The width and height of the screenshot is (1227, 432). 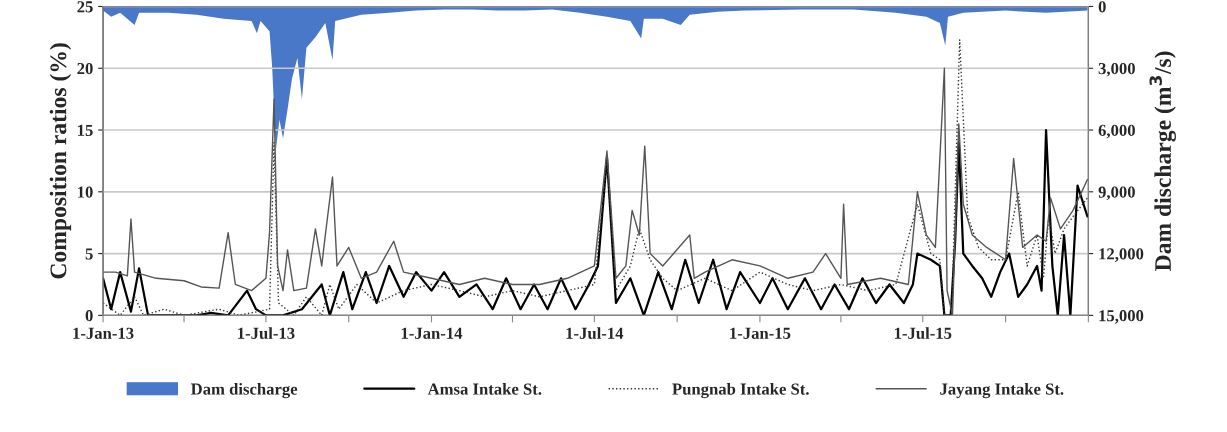 I want to click on x-tick-label: 1-Jul-15, so click(x=923, y=333).